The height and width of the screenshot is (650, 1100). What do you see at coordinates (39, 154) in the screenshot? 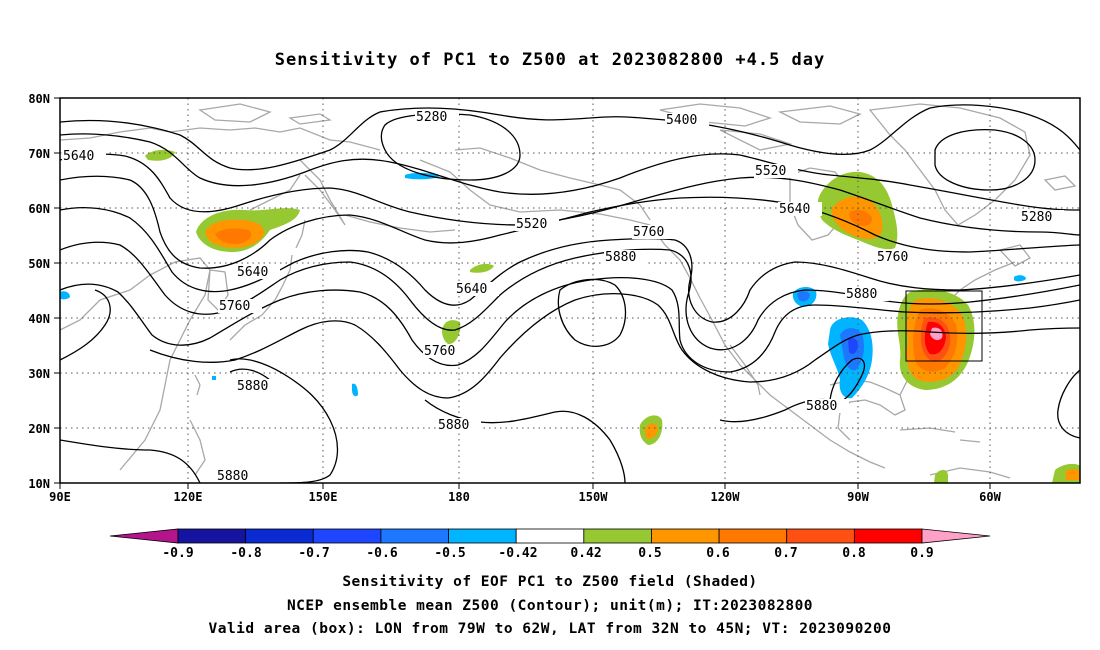
I see `lat-tick-label: 70N` at bounding box center [39, 154].